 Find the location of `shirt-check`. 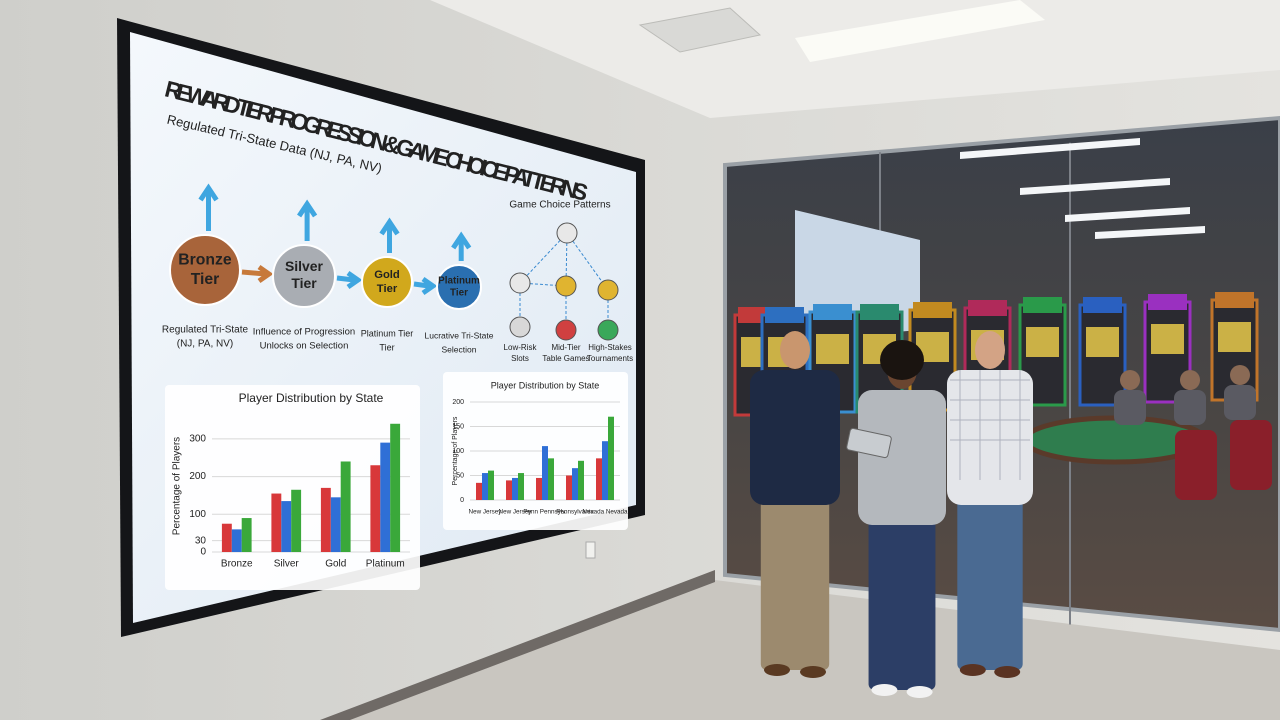

shirt-check is located at coordinates (990, 425).